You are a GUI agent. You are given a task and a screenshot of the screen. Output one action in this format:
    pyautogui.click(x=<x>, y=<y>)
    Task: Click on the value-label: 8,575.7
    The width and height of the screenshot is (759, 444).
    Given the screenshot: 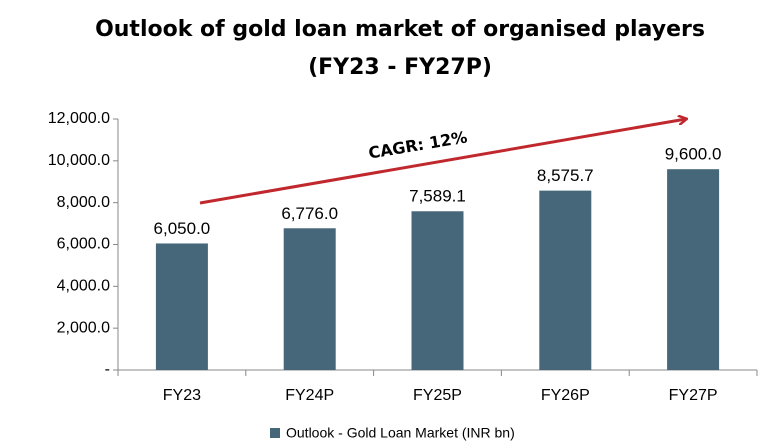 What is the action you would take?
    pyautogui.click(x=565, y=175)
    